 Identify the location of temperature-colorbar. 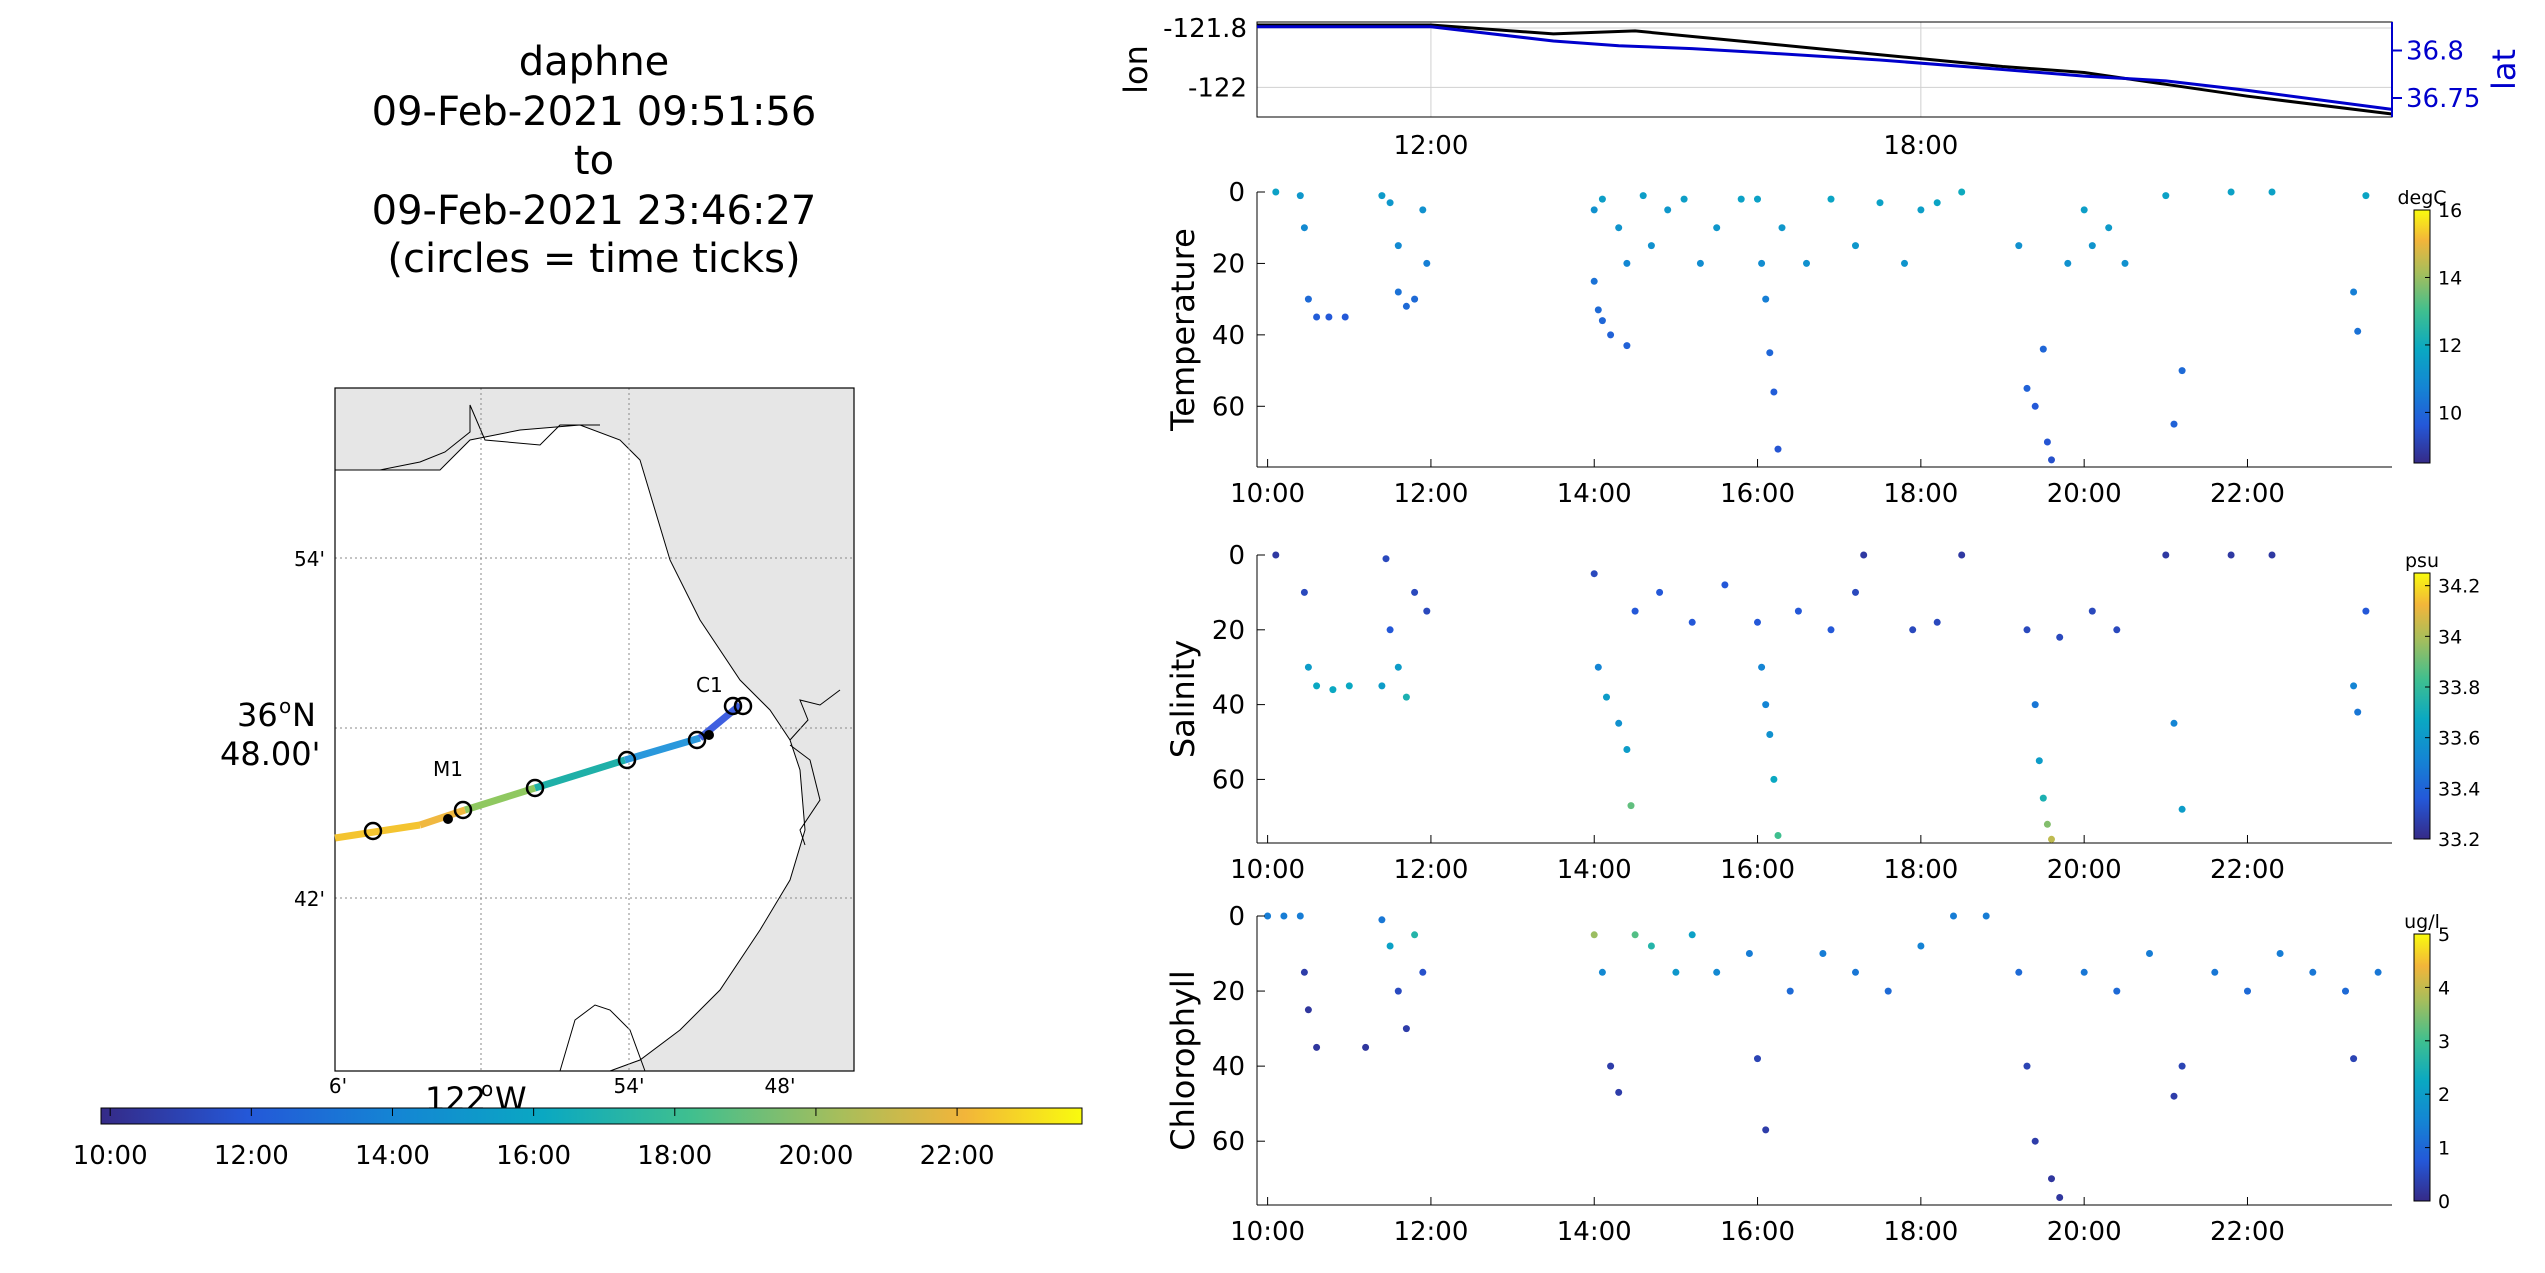
(2422, 336).